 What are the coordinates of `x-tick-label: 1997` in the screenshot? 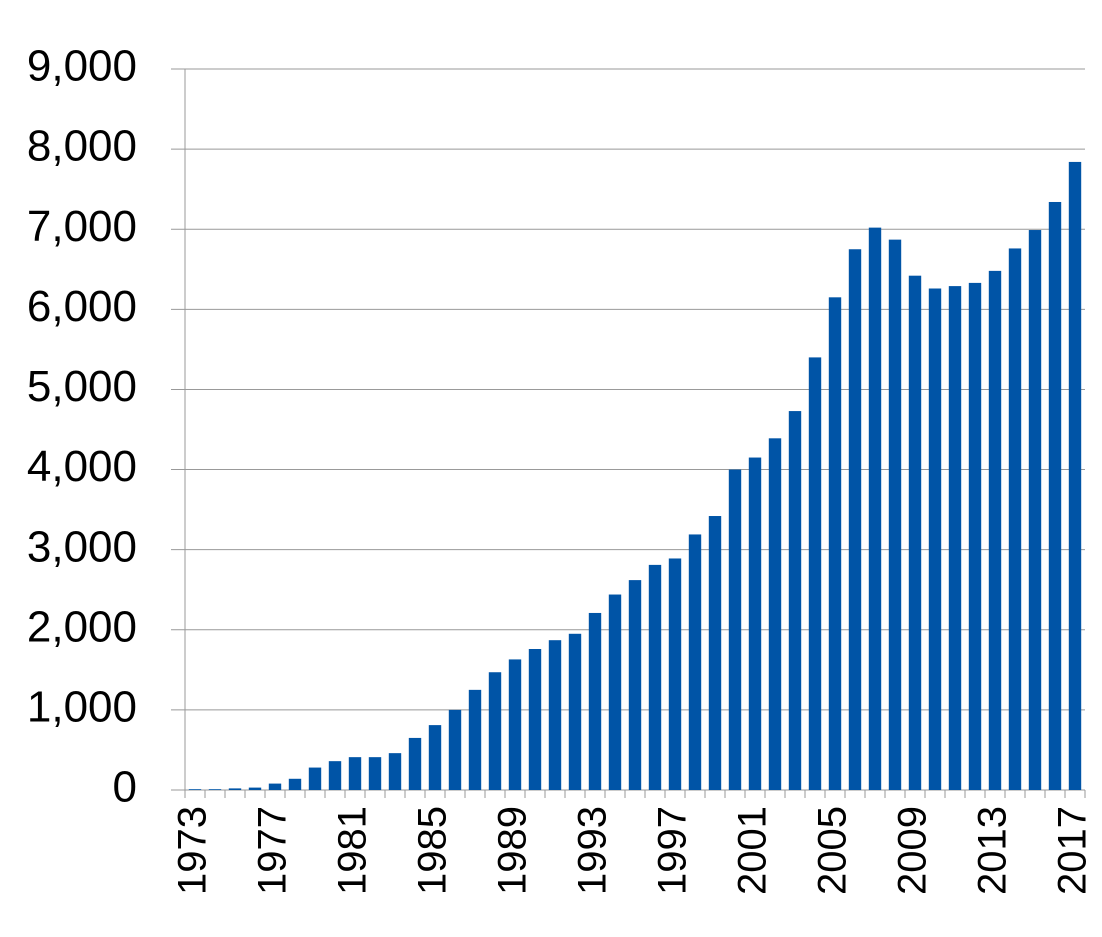 It's located at (673, 850).